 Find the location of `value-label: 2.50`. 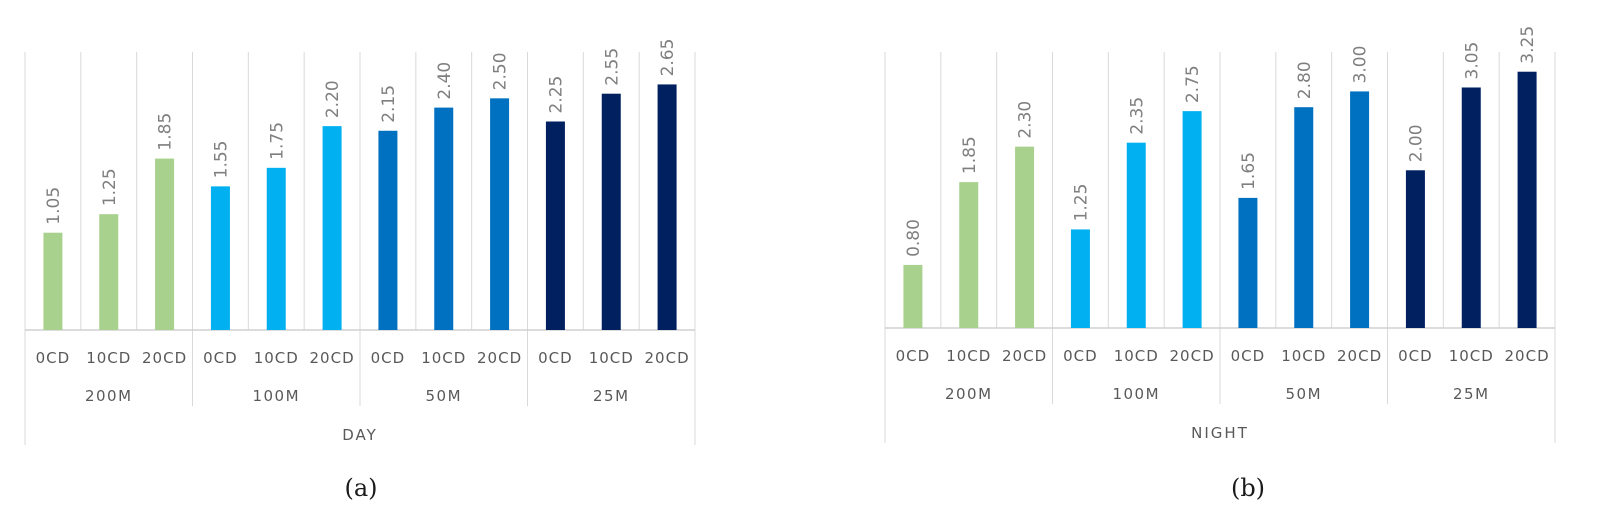

value-label: 2.50 is located at coordinates (501, 71).